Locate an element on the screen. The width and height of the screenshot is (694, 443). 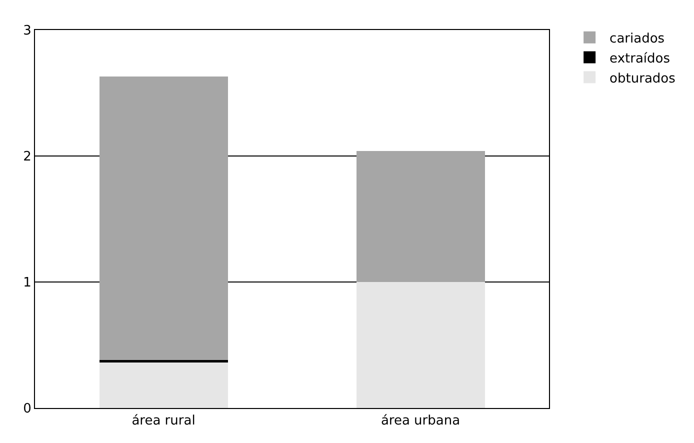
legend-label: obturados is located at coordinates (643, 78).